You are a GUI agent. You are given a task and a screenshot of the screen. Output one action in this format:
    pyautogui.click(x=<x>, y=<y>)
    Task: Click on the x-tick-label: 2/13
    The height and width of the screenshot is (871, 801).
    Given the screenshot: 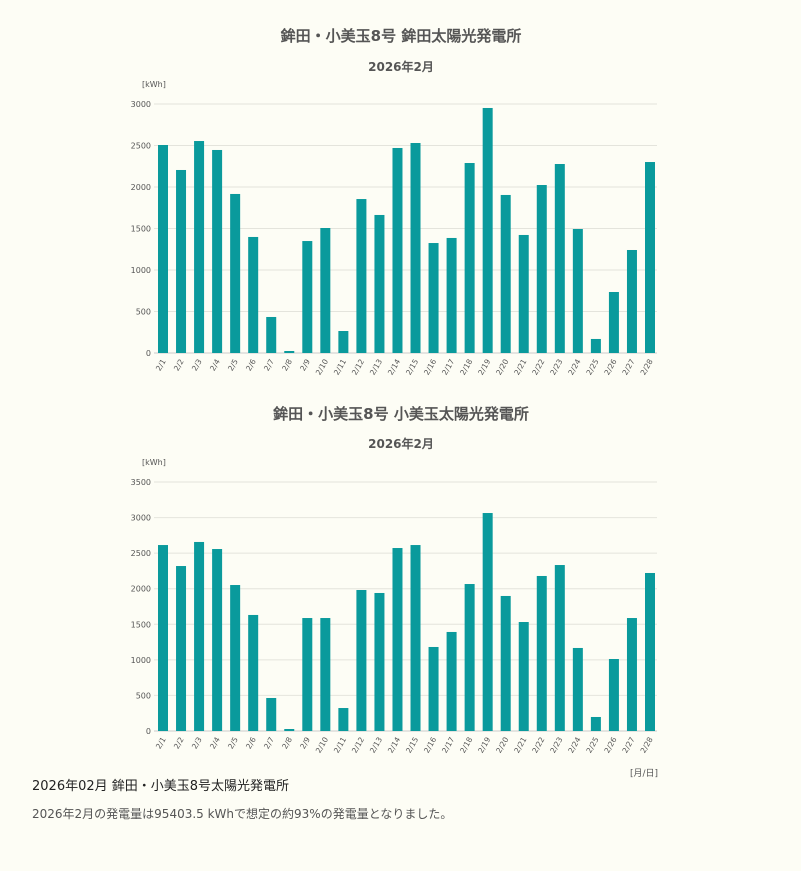 What is the action you would take?
    pyautogui.click(x=376, y=744)
    